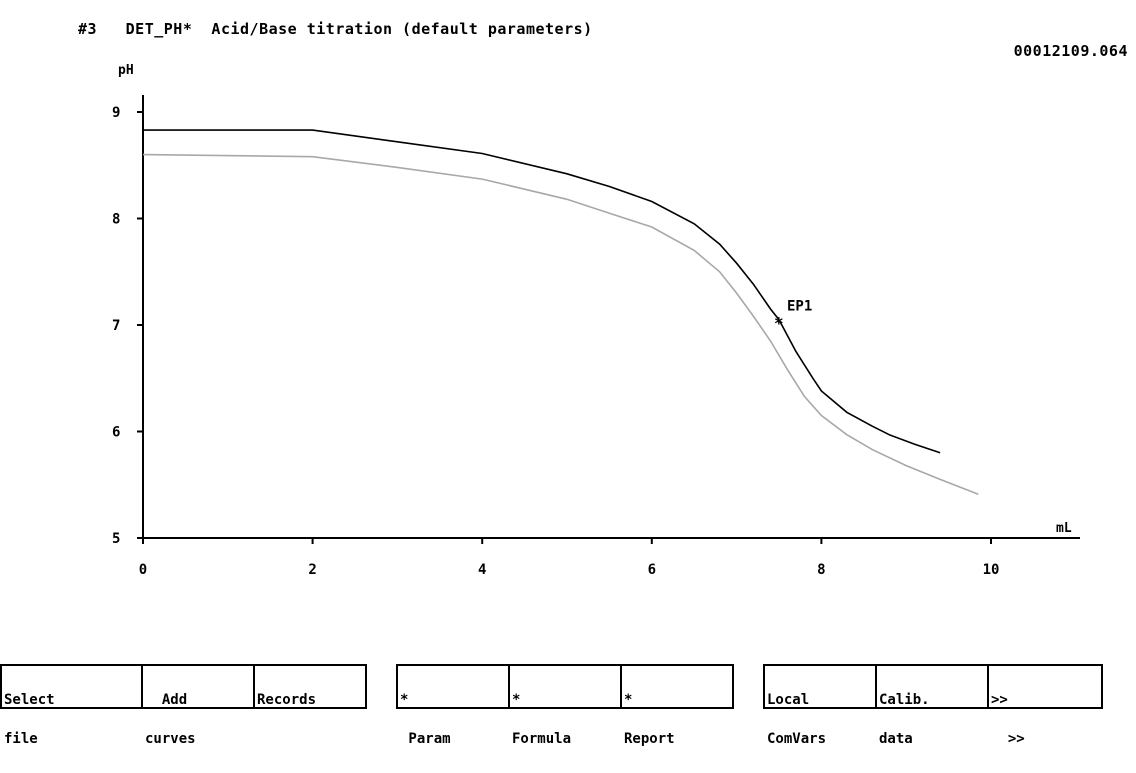 This screenshot has height=773, width=1136. Describe the element at coordinates (71, 705) in the screenshot. I see `fkey-select-file: Select file` at that location.